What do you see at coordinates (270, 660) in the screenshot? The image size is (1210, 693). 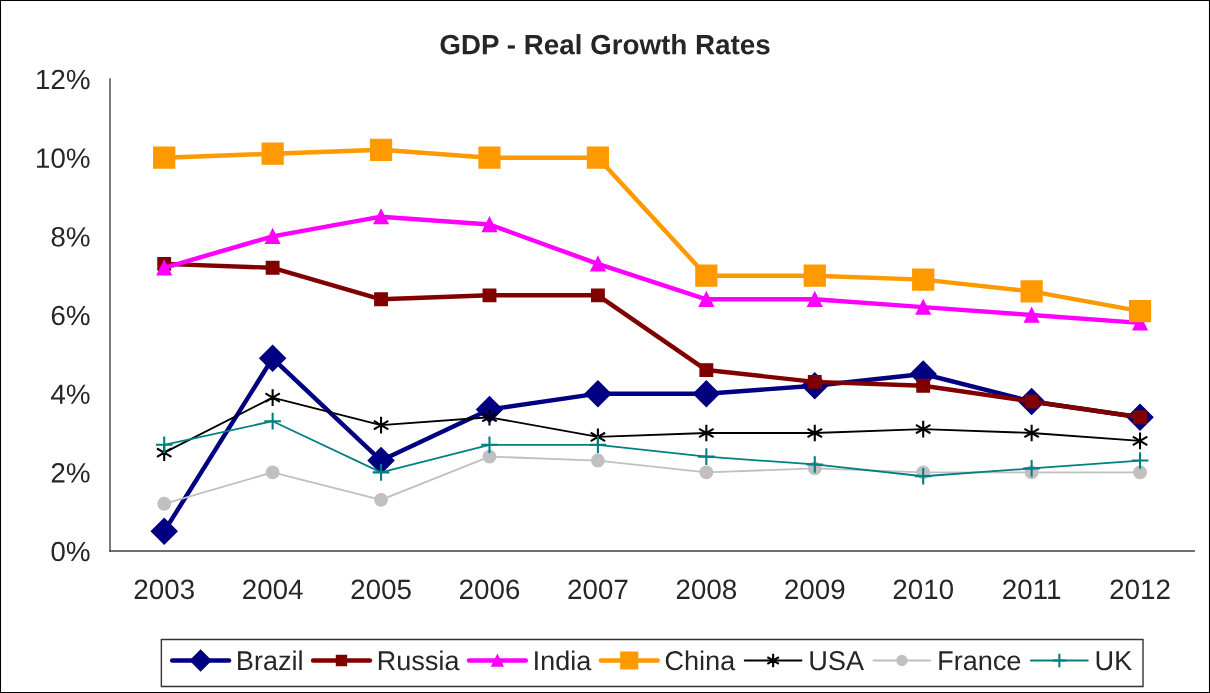 I see `legend-label: Brazil` at bounding box center [270, 660].